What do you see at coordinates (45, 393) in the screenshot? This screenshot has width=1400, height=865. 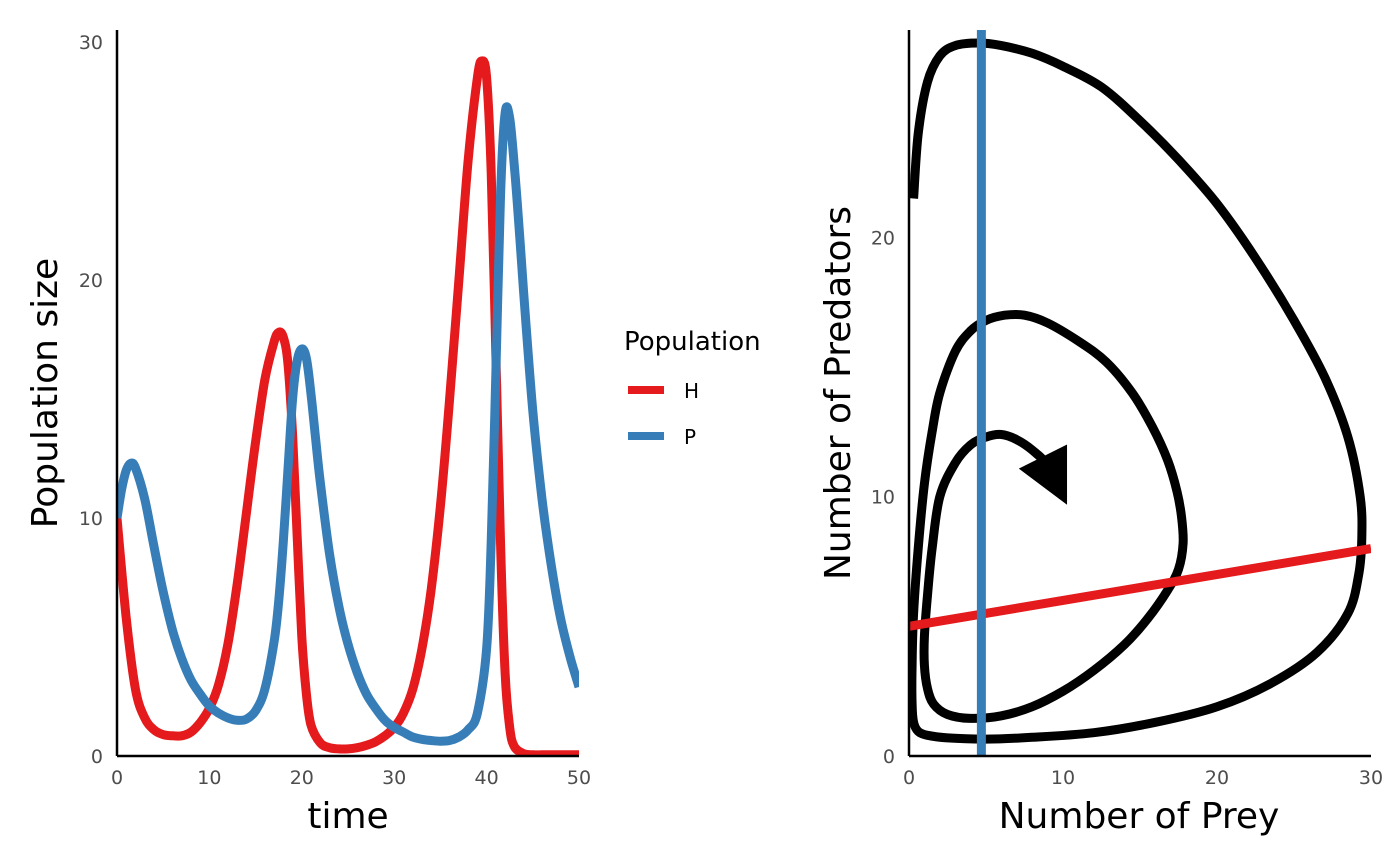 I see `left-y-axis-title: Population size` at bounding box center [45, 393].